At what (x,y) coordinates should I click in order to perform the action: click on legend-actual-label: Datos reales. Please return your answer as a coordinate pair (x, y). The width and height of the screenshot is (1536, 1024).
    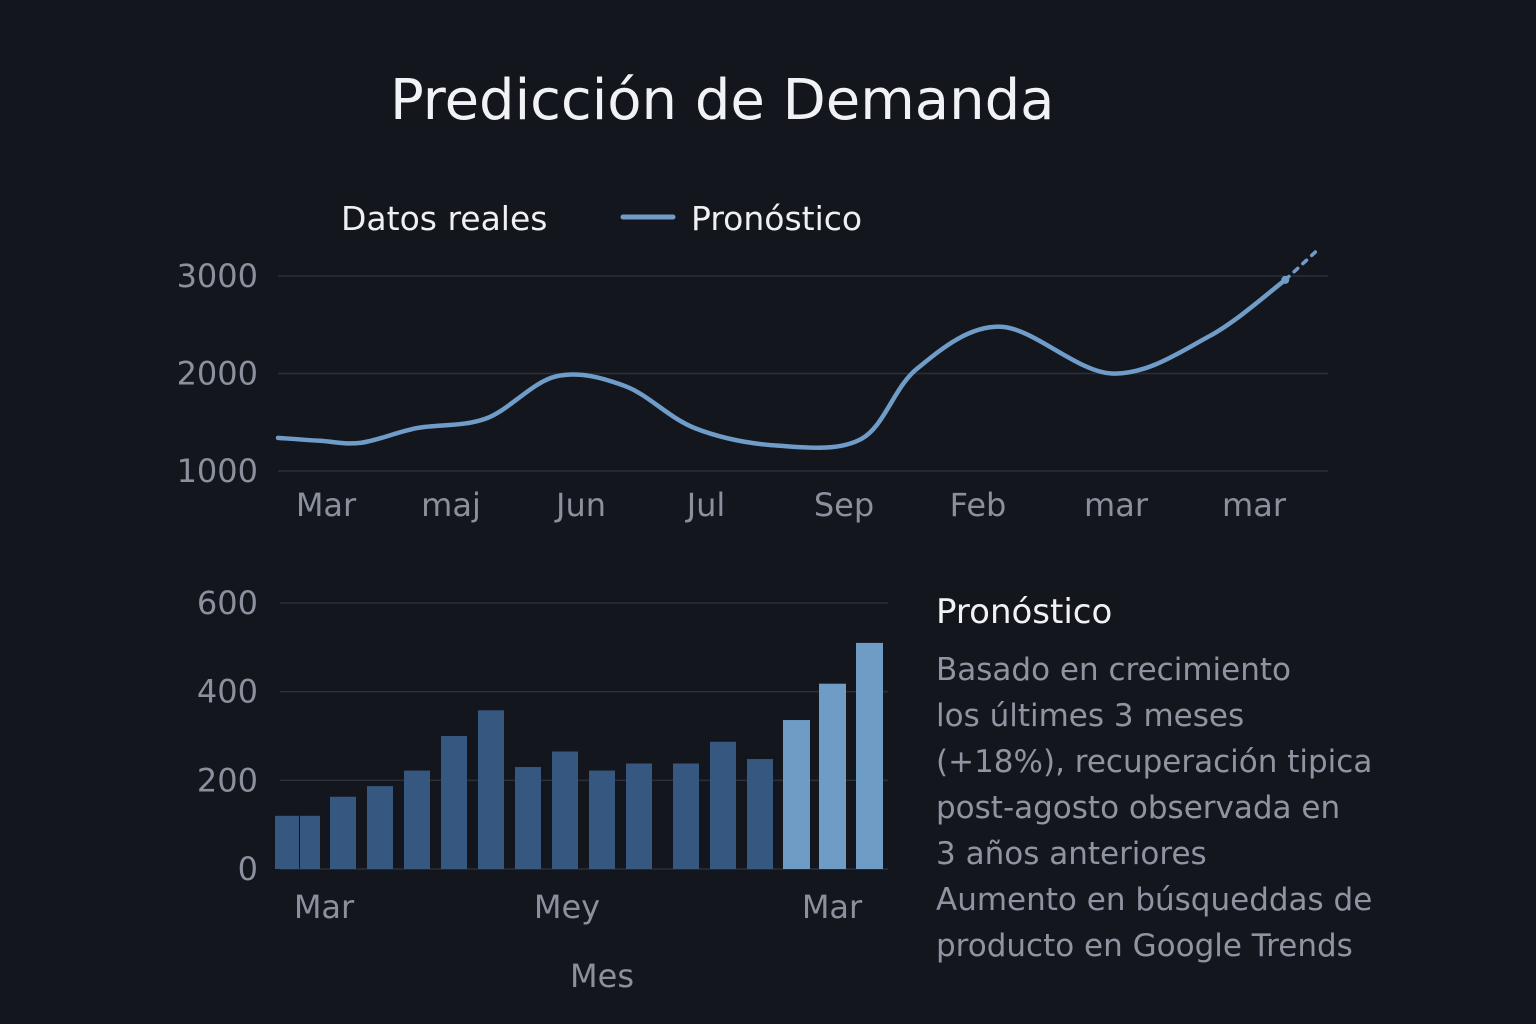
    Looking at the image, I should click on (444, 218).